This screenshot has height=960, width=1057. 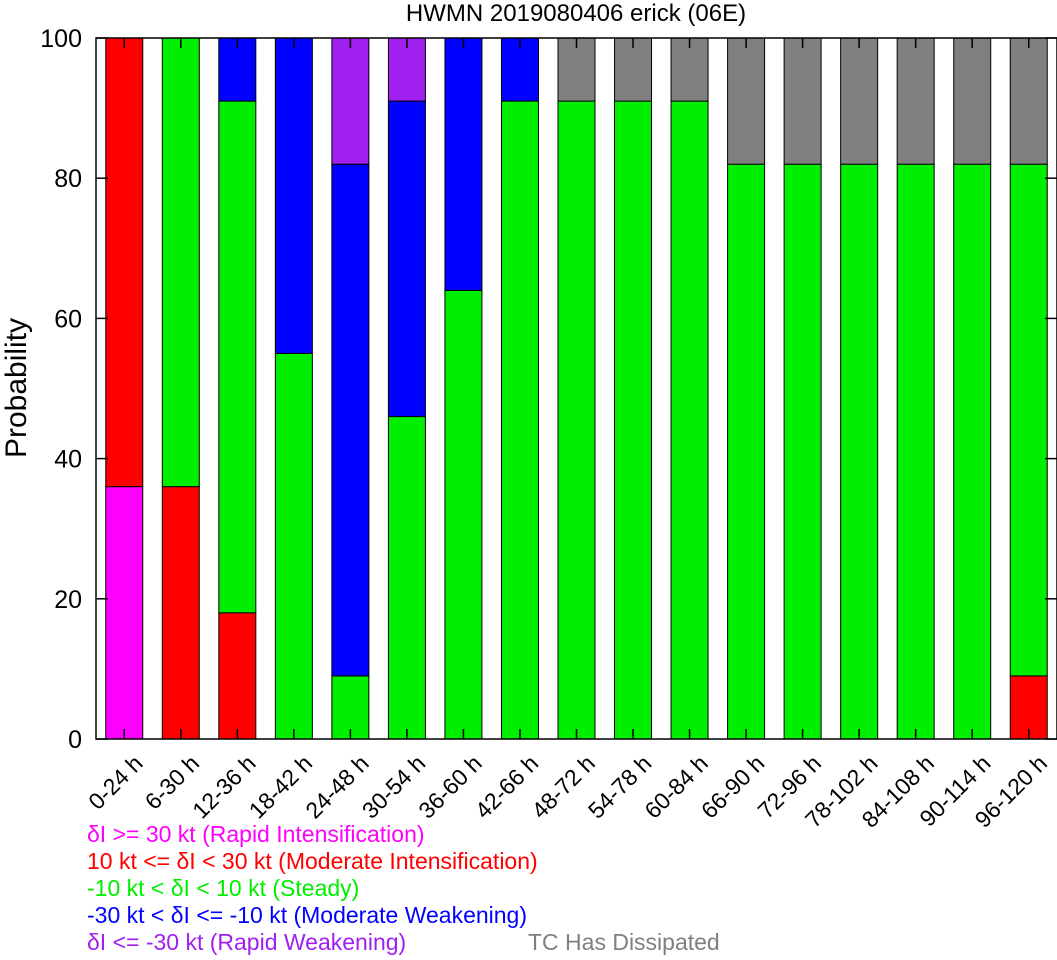 What do you see at coordinates (115, 782) in the screenshot?
I see `x-tick-label: 0-24 h` at bounding box center [115, 782].